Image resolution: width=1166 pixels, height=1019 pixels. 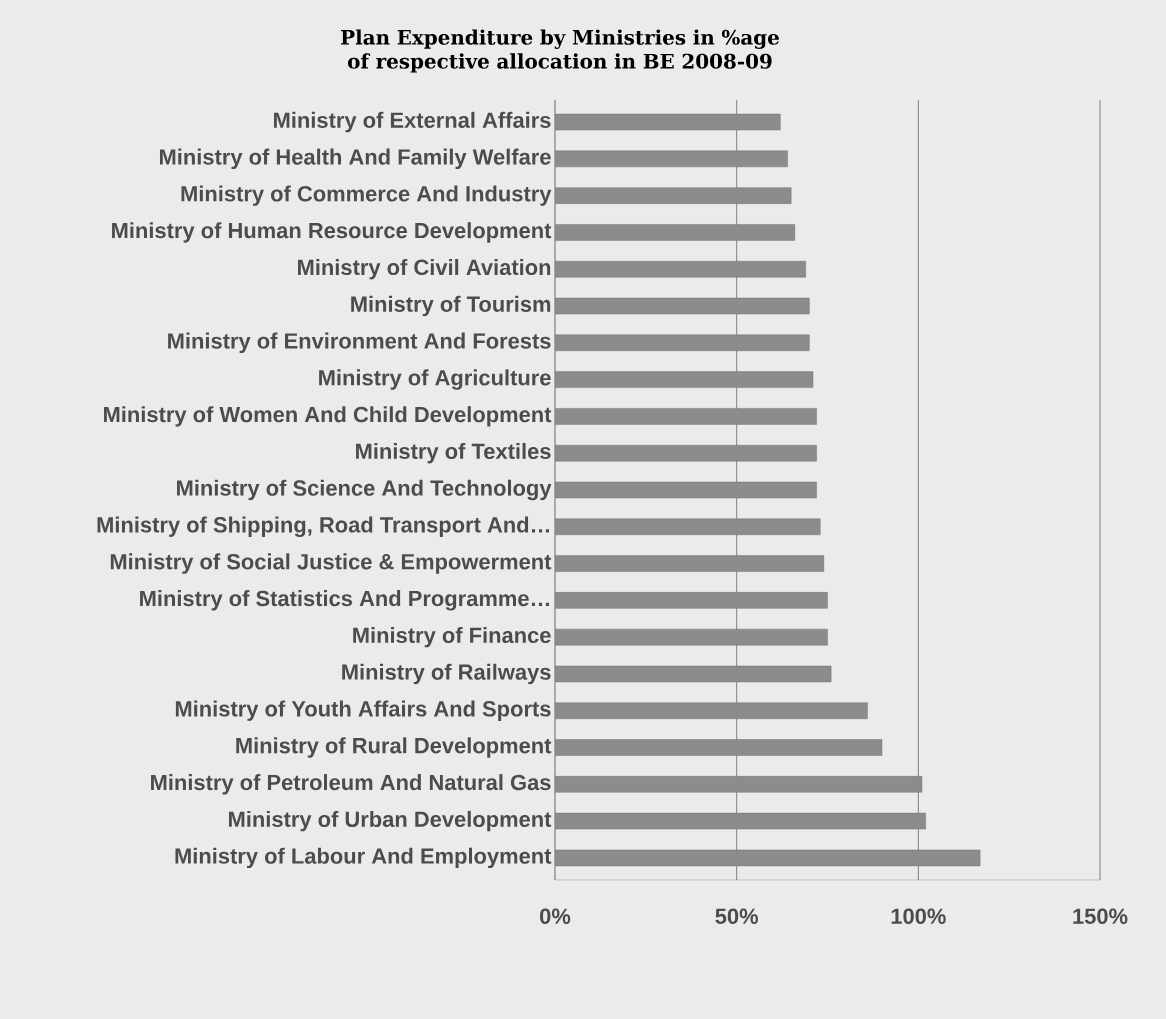 I want to click on y-tick-label: Ministry of Labour And Employment, so click(x=363, y=858).